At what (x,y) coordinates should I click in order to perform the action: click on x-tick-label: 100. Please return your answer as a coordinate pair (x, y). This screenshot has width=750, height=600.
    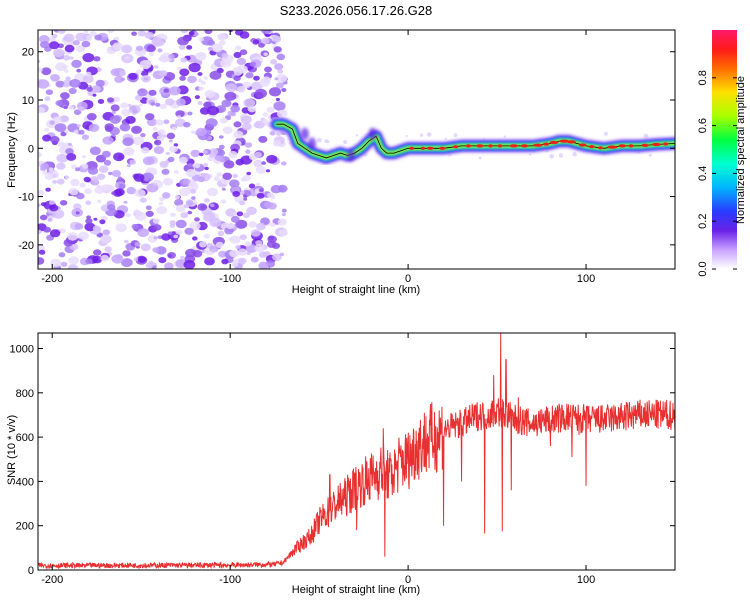
    Looking at the image, I should click on (586, 580).